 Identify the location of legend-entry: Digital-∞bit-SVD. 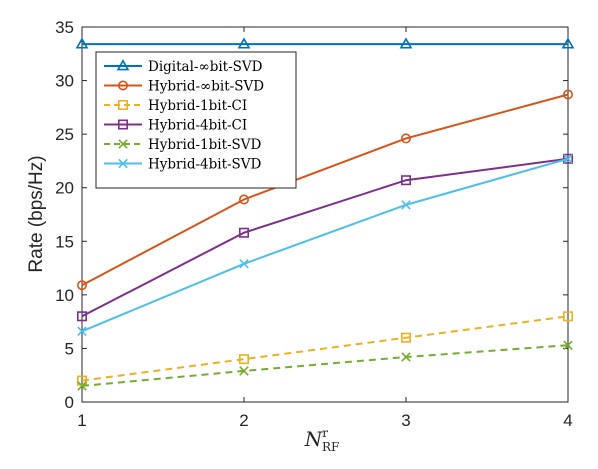
(183, 67).